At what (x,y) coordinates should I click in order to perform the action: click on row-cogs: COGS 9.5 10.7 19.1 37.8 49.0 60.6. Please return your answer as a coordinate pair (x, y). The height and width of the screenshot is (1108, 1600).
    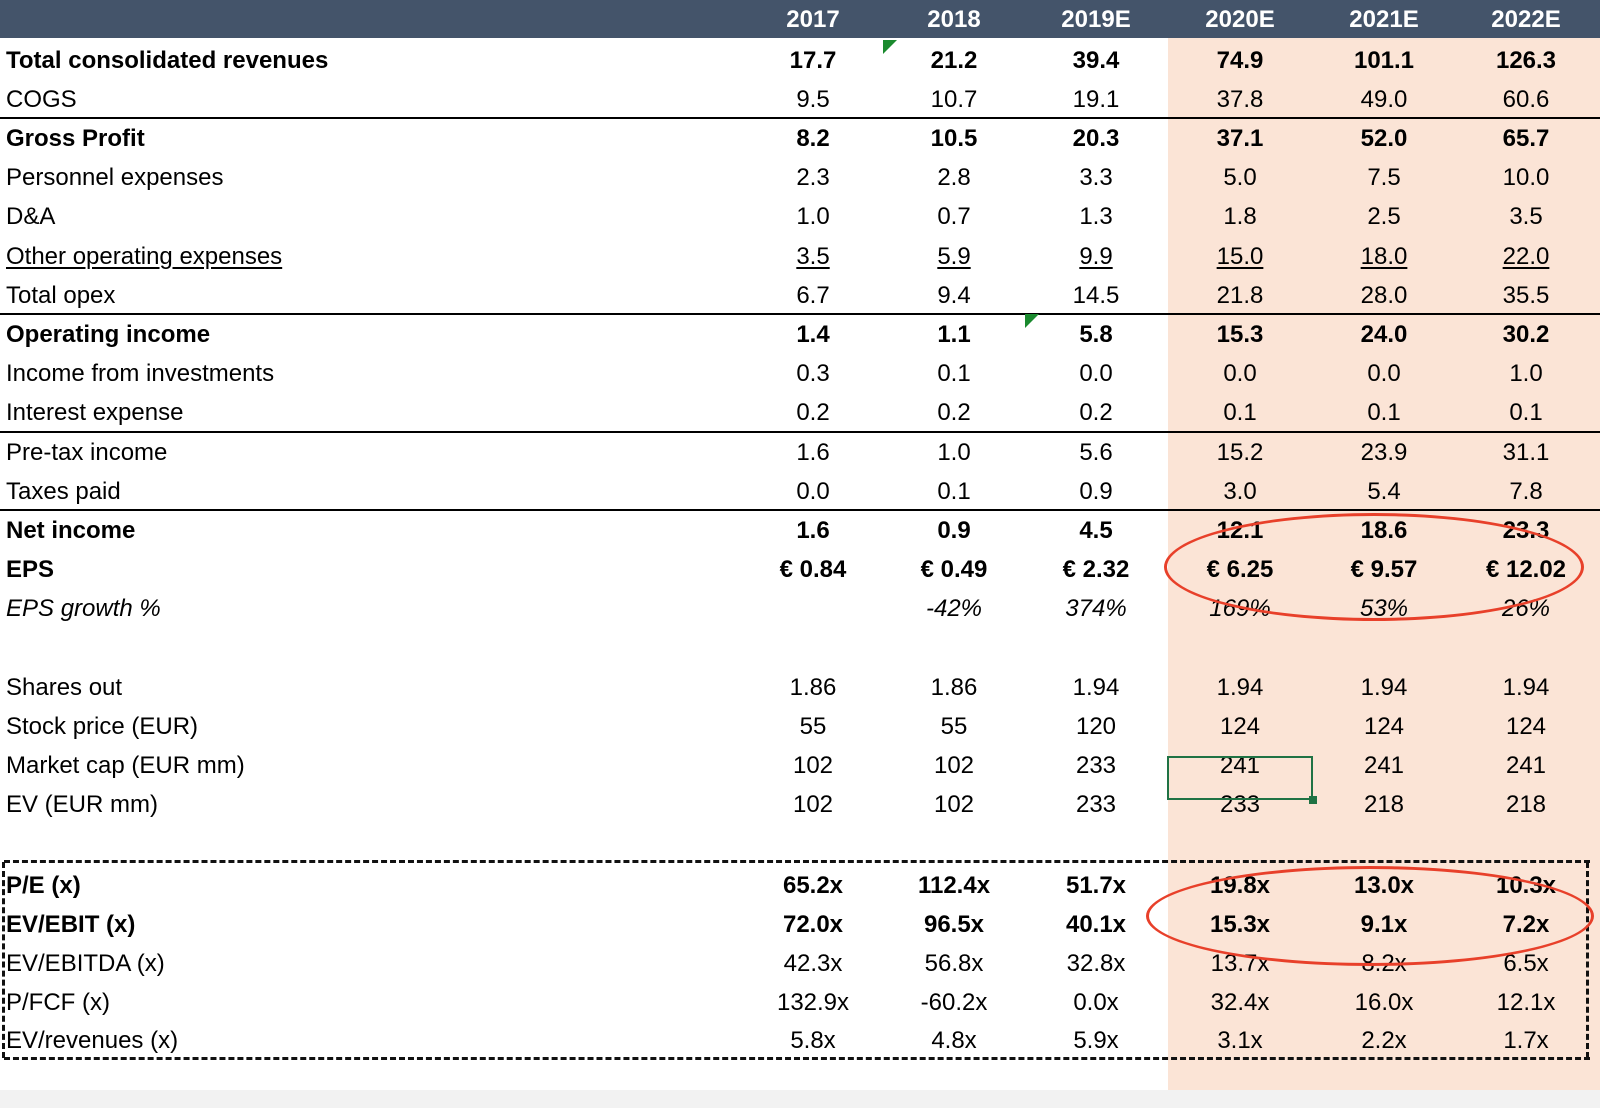
    Looking at the image, I should click on (800, 98).